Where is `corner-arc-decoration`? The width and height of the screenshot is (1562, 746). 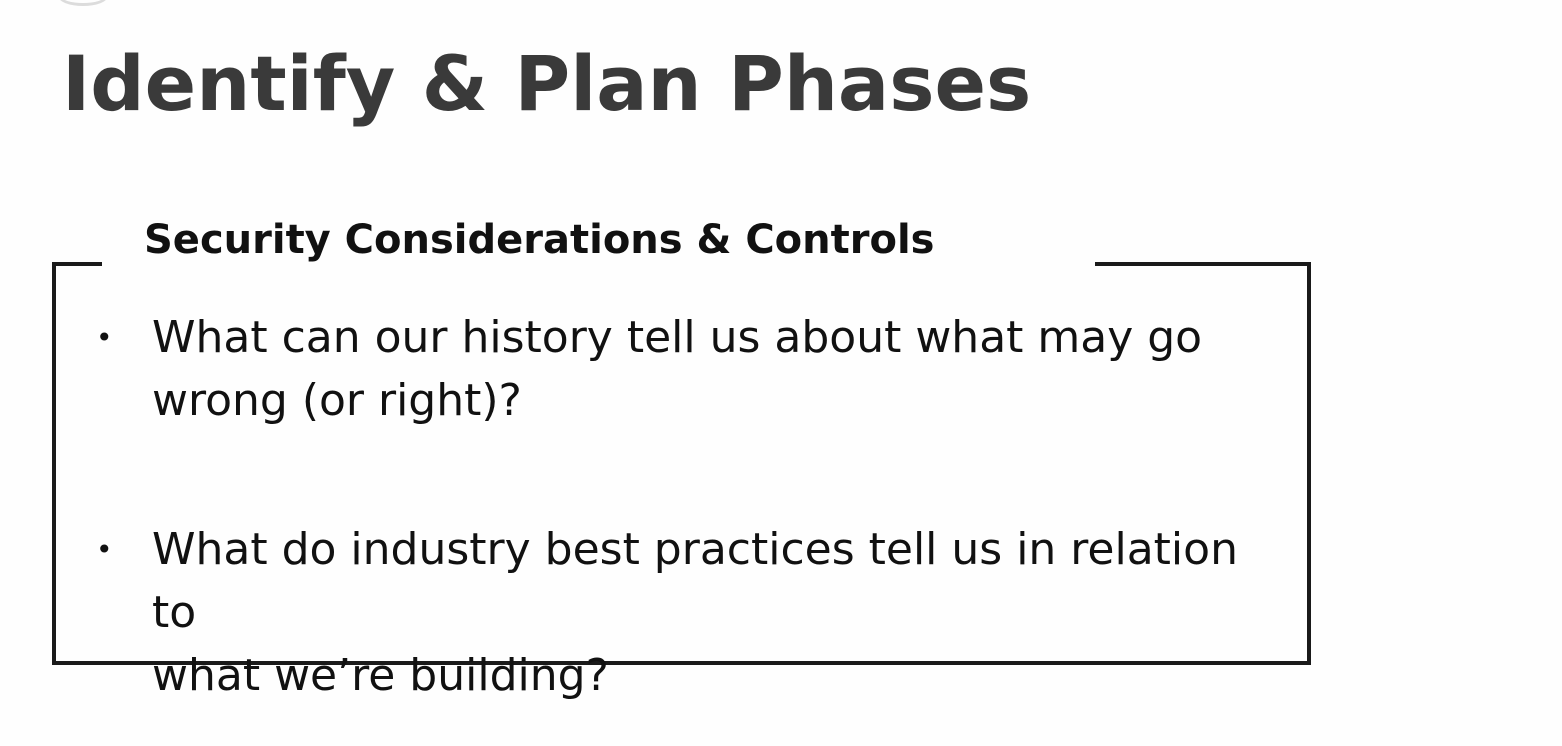
corner-arc-decoration is located at coordinates (83, 3).